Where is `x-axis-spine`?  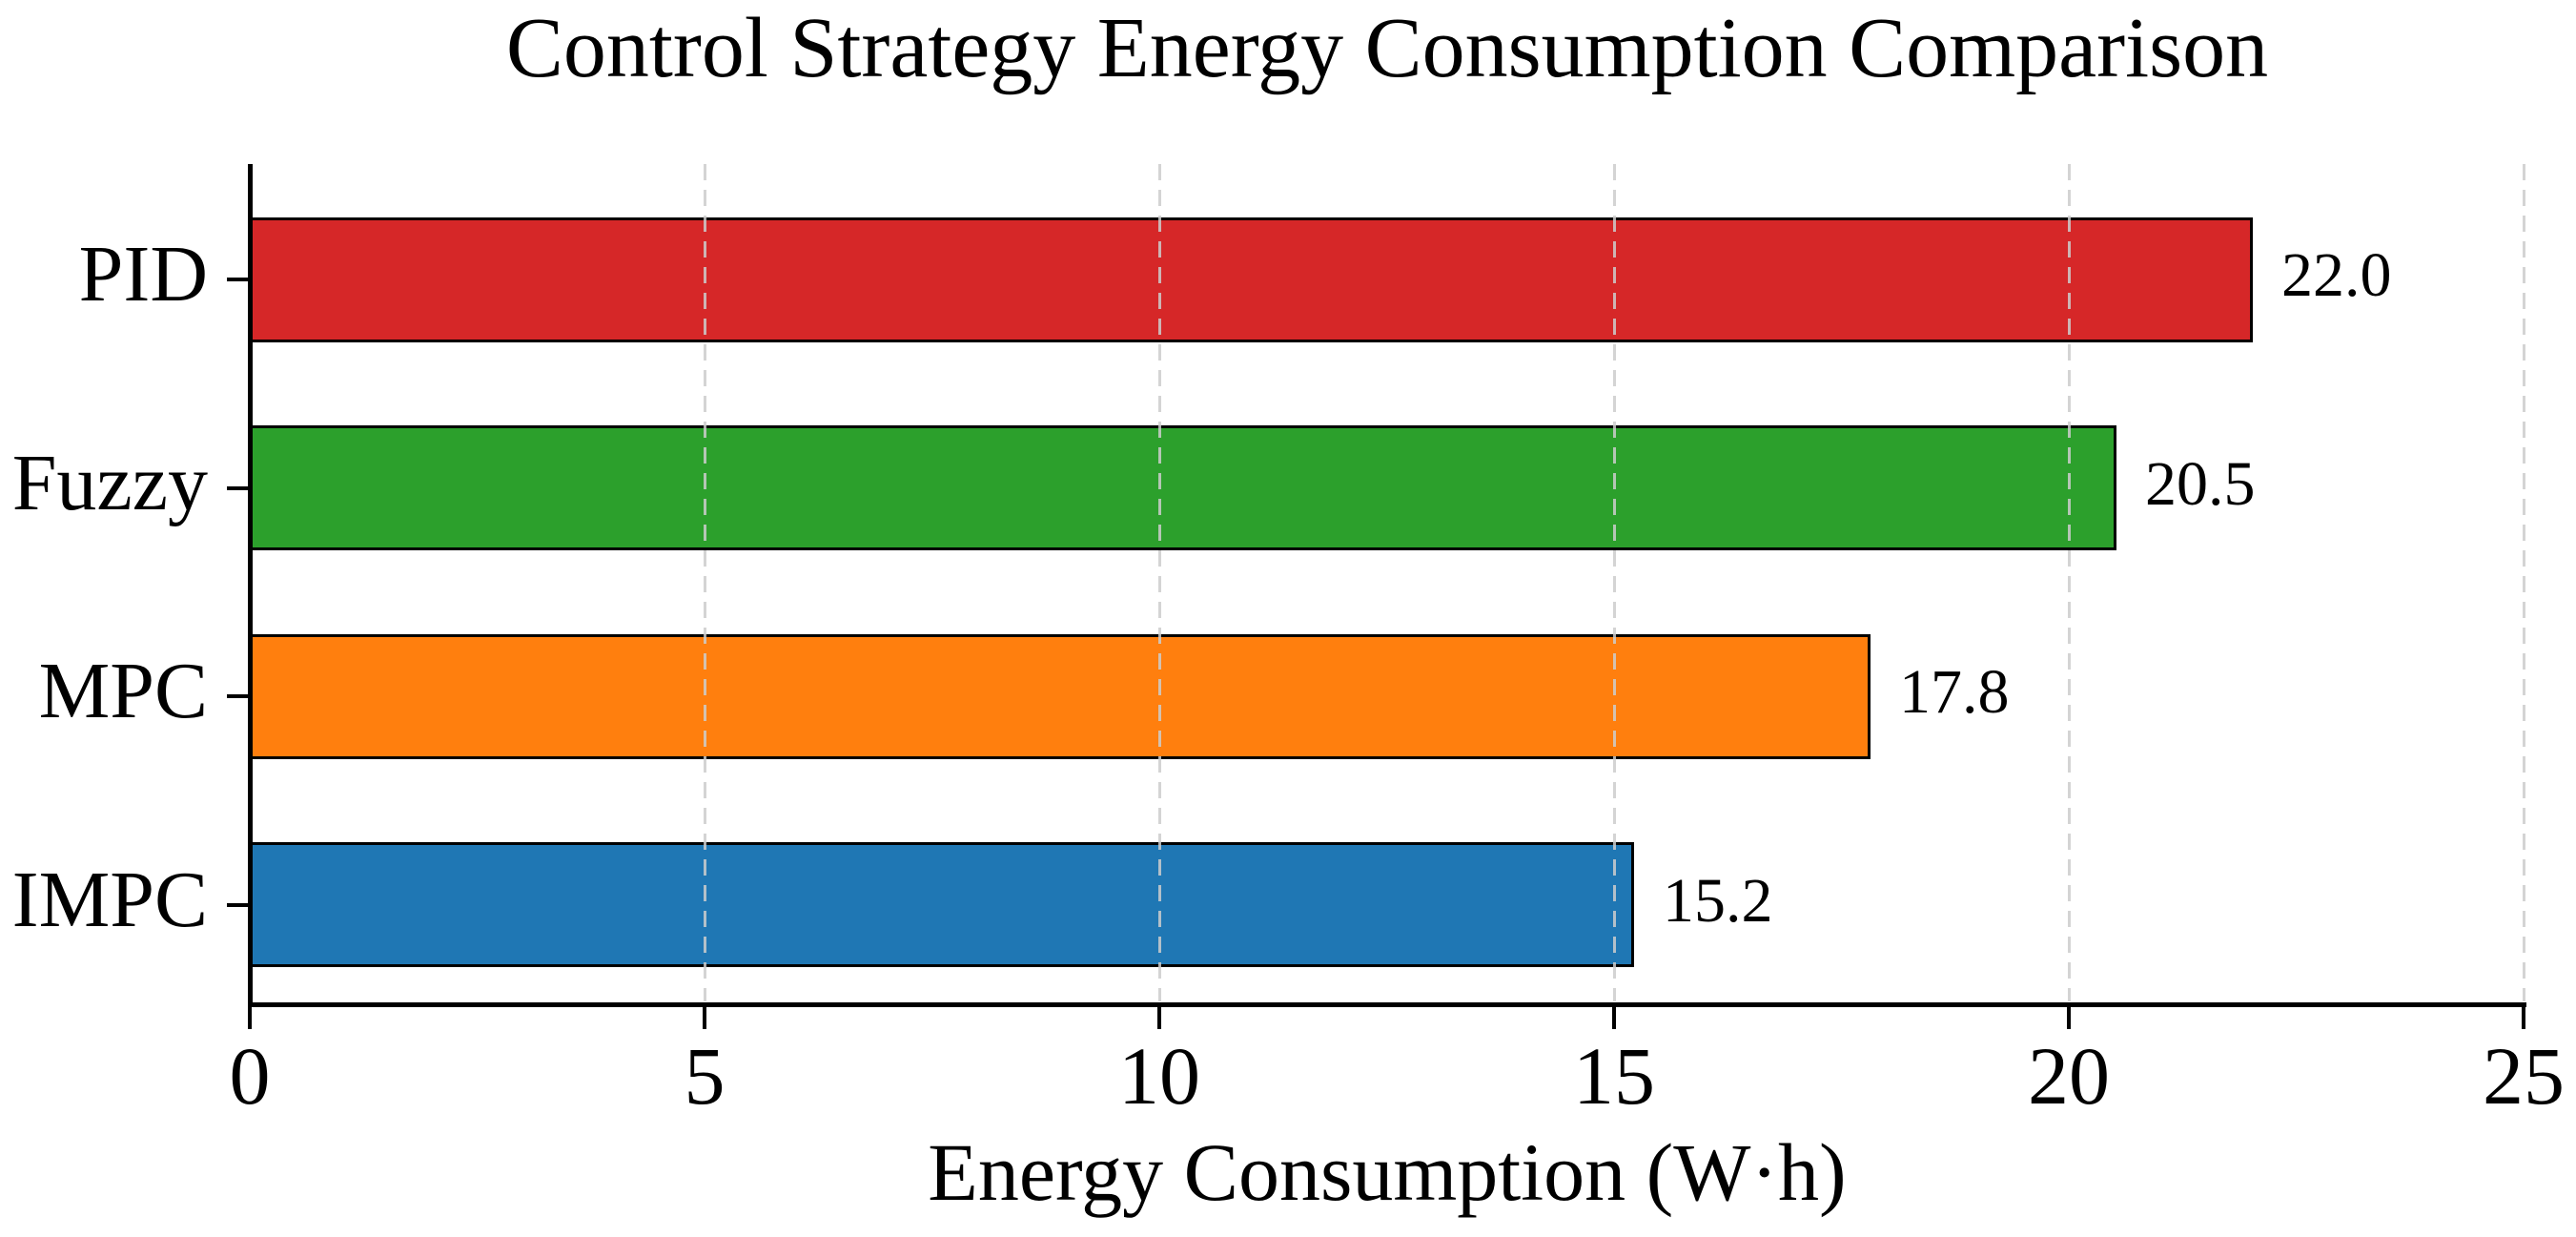
x-axis-spine is located at coordinates (1386, 1004).